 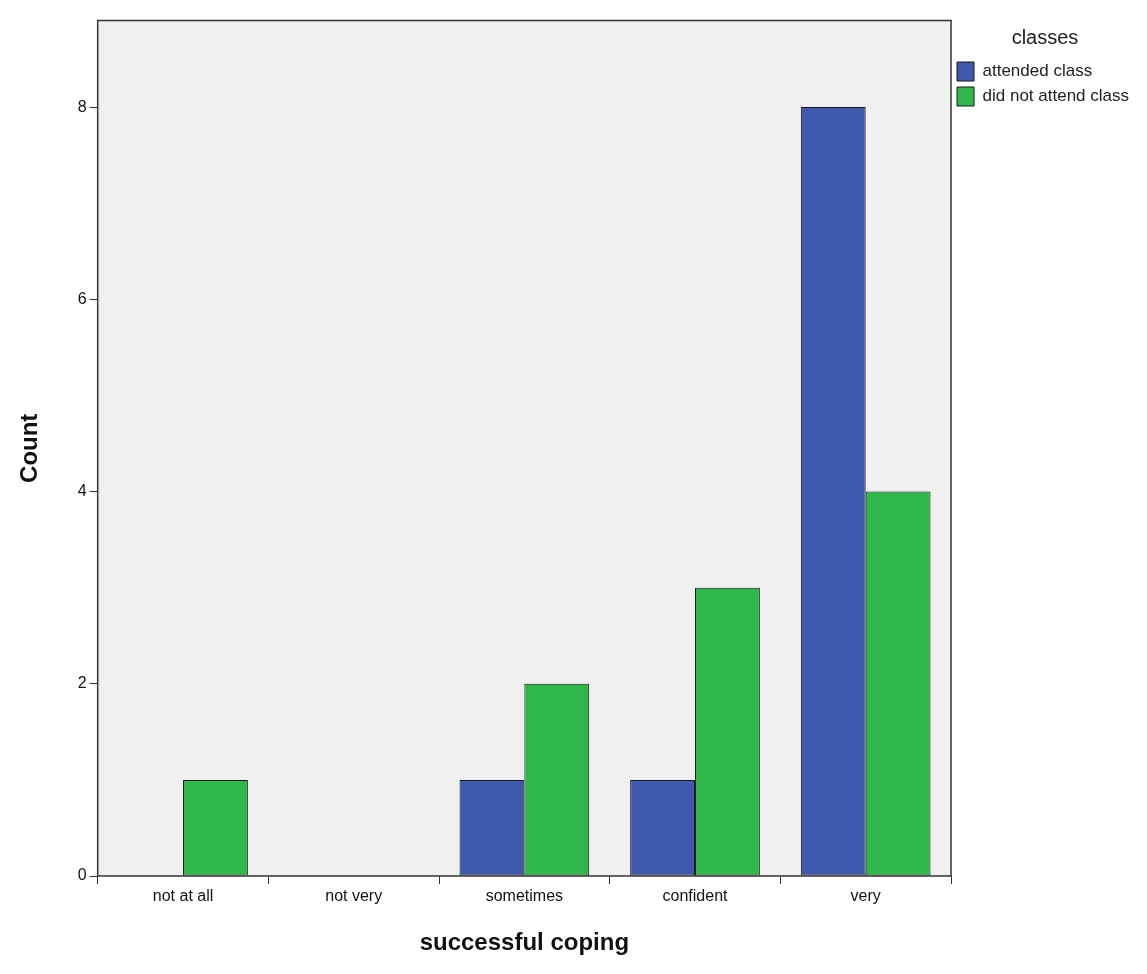 I want to click on x-tick-label: very, so click(x=865, y=896).